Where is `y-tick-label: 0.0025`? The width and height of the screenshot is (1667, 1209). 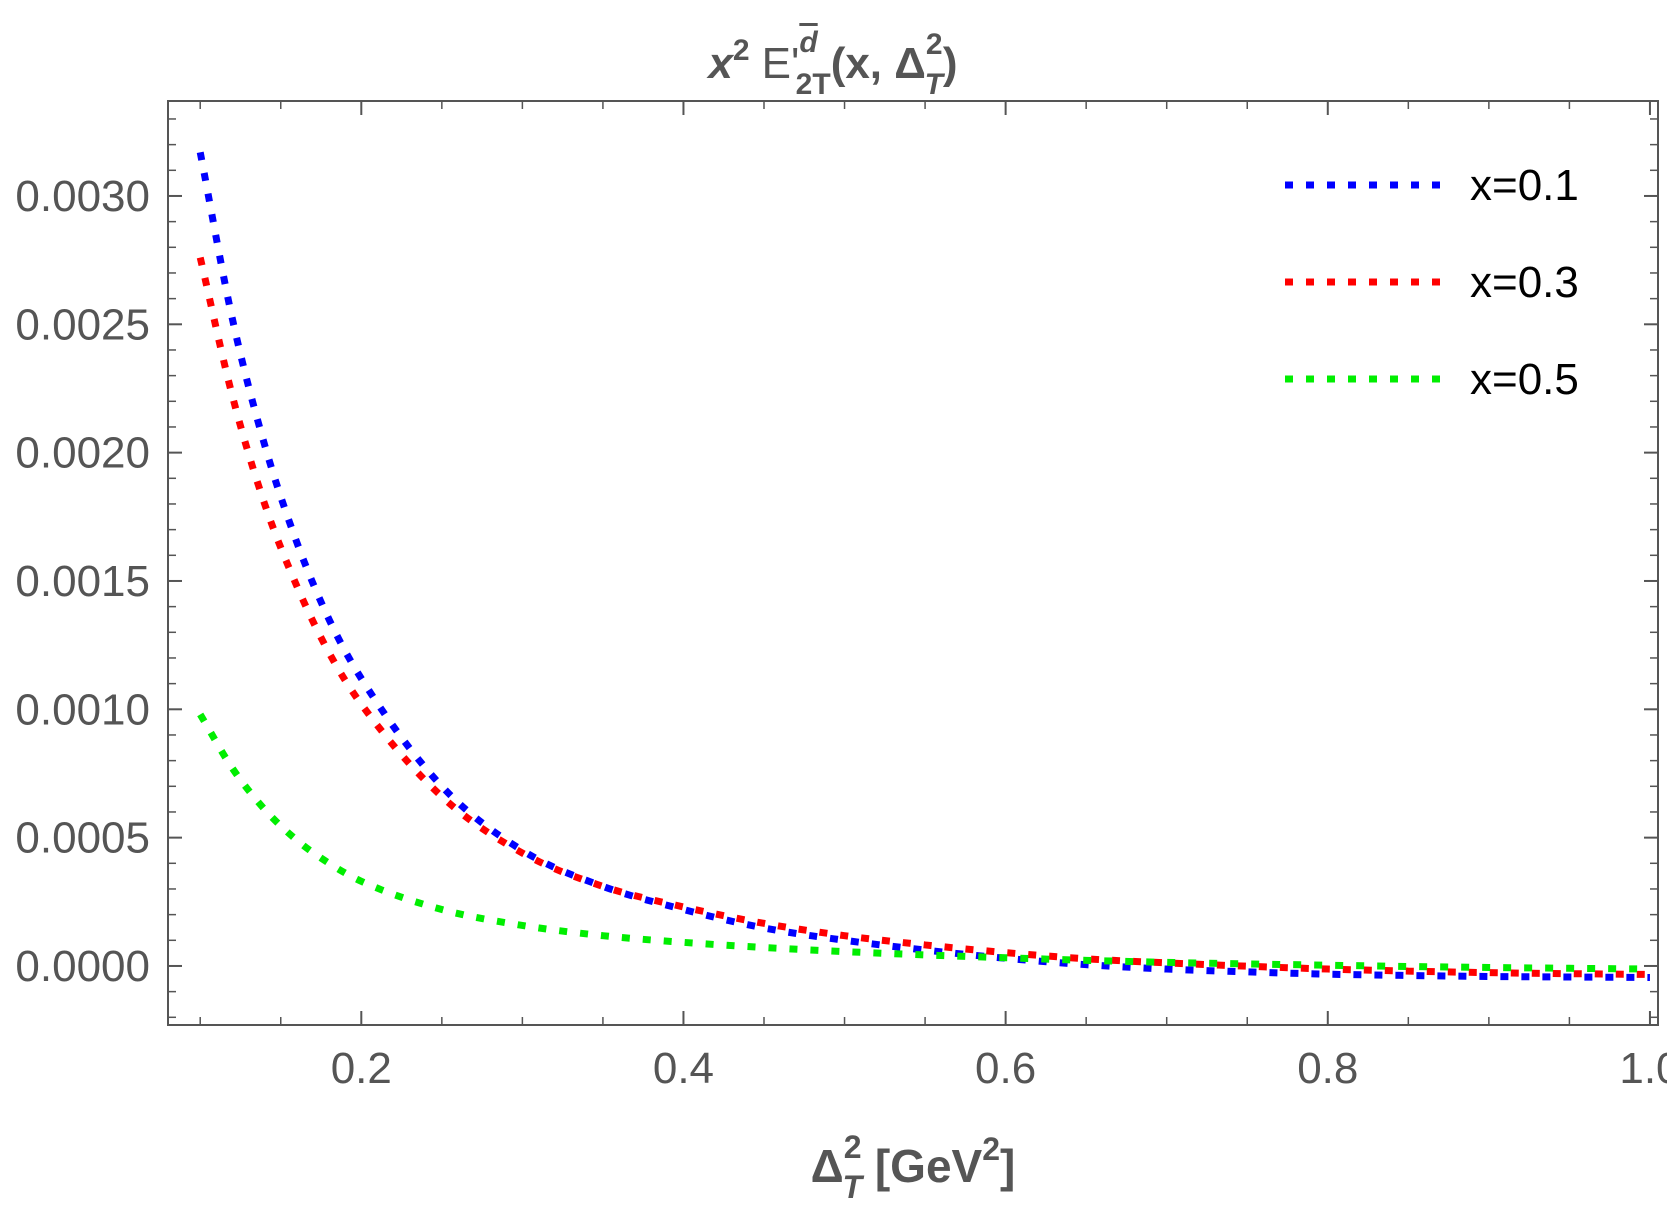 y-tick-label: 0.0025 is located at coordinates (82, 324).